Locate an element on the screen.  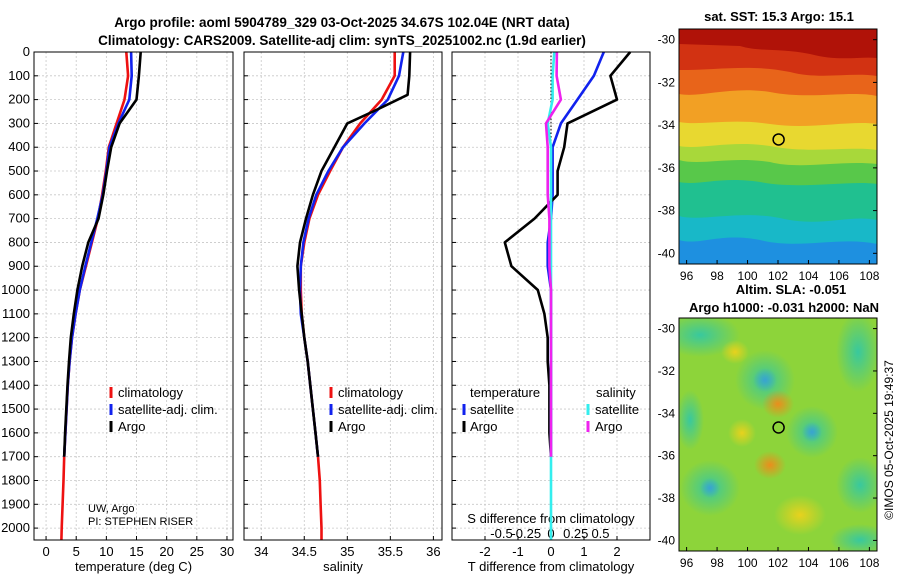
x-axis-label: temperature (deg C) is located at coordinates (133, 566).